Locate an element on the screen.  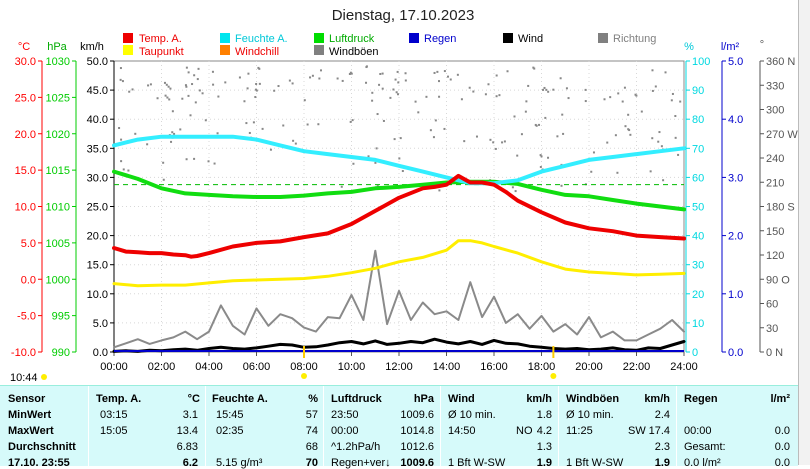
axis-label-direction: 180 S is located at coordinates (780, 208).